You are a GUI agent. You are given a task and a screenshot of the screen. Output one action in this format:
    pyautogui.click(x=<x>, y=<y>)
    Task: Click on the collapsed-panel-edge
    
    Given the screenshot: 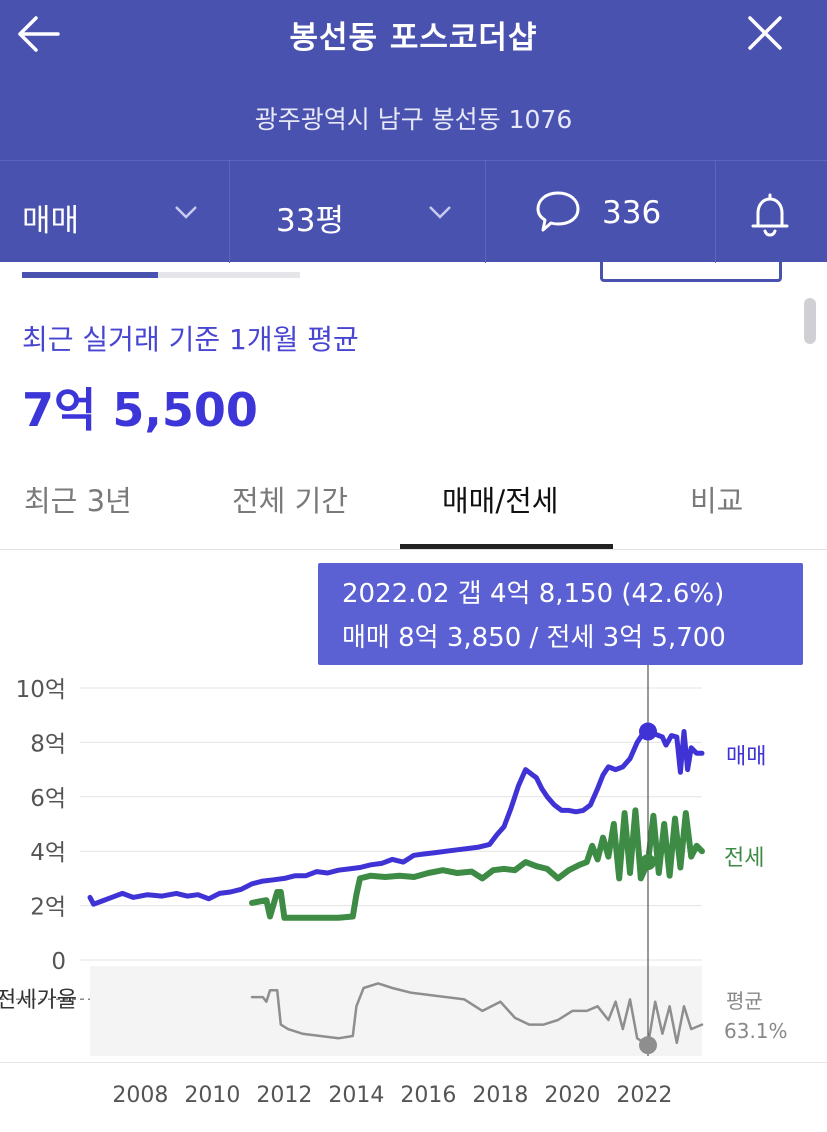 What is the action you would take?
    pyautogui.click(x=691, y=272)
    